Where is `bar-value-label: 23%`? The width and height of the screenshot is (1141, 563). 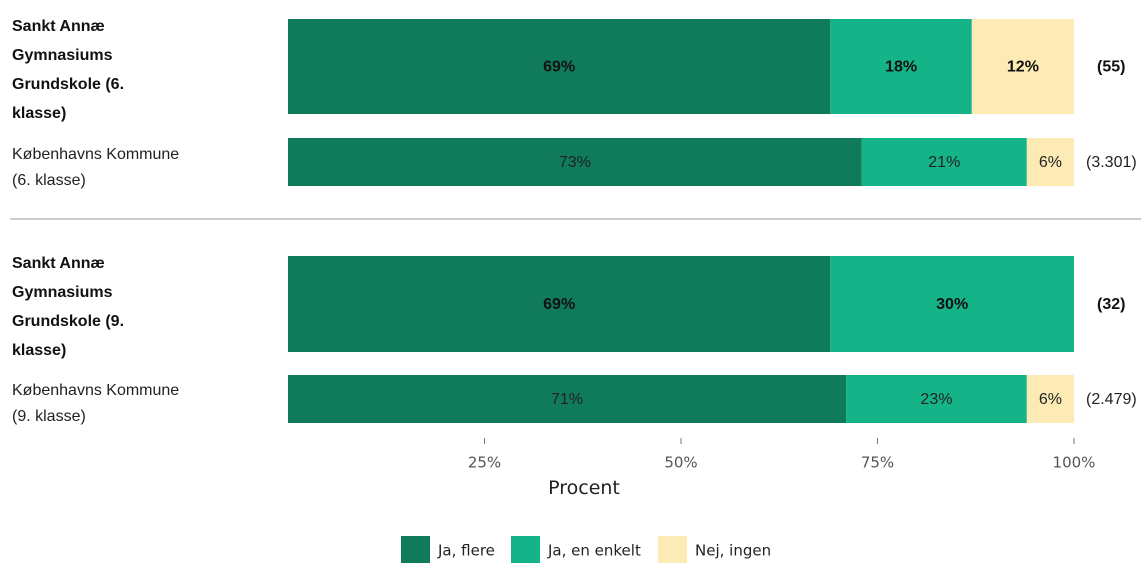 bar-value-label: 23% is located at coordinates (936, 399).